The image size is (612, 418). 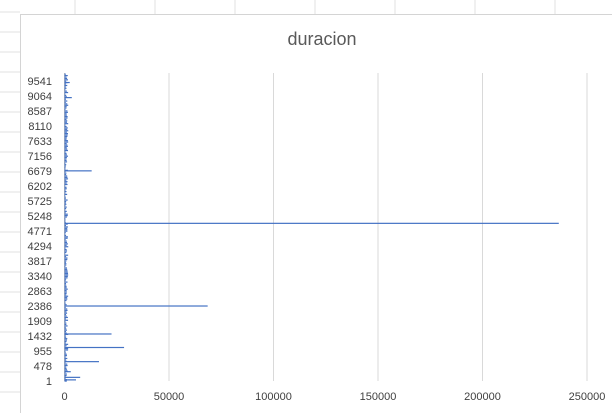 I want to click on x-tick-label-4: 200000, so click(x=482, y=397).